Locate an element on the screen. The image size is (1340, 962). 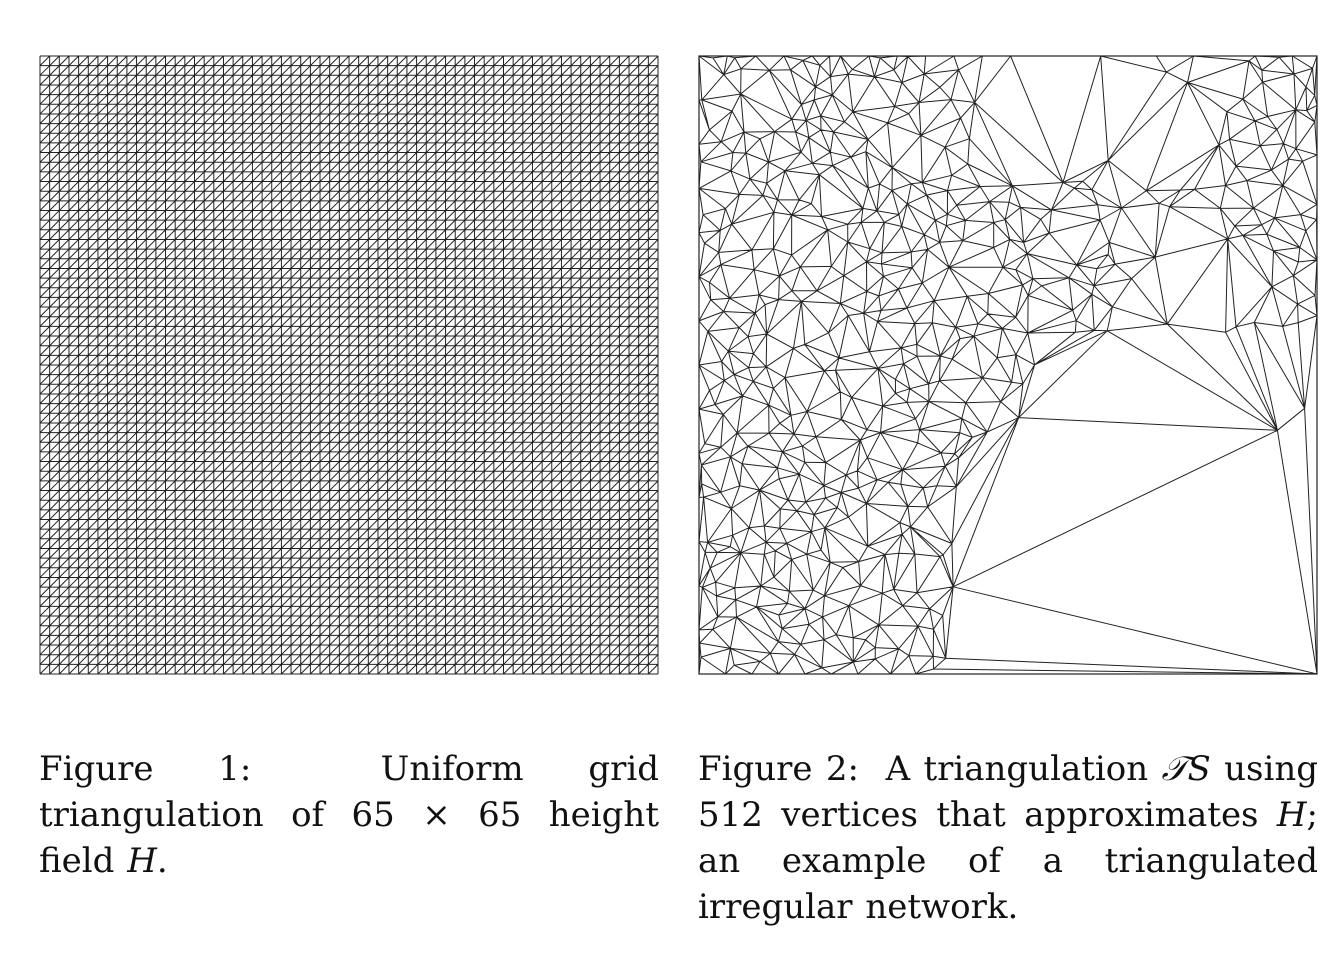
figure-2-caption-text-1: A triangulation is located at coordinates (1017, 769).